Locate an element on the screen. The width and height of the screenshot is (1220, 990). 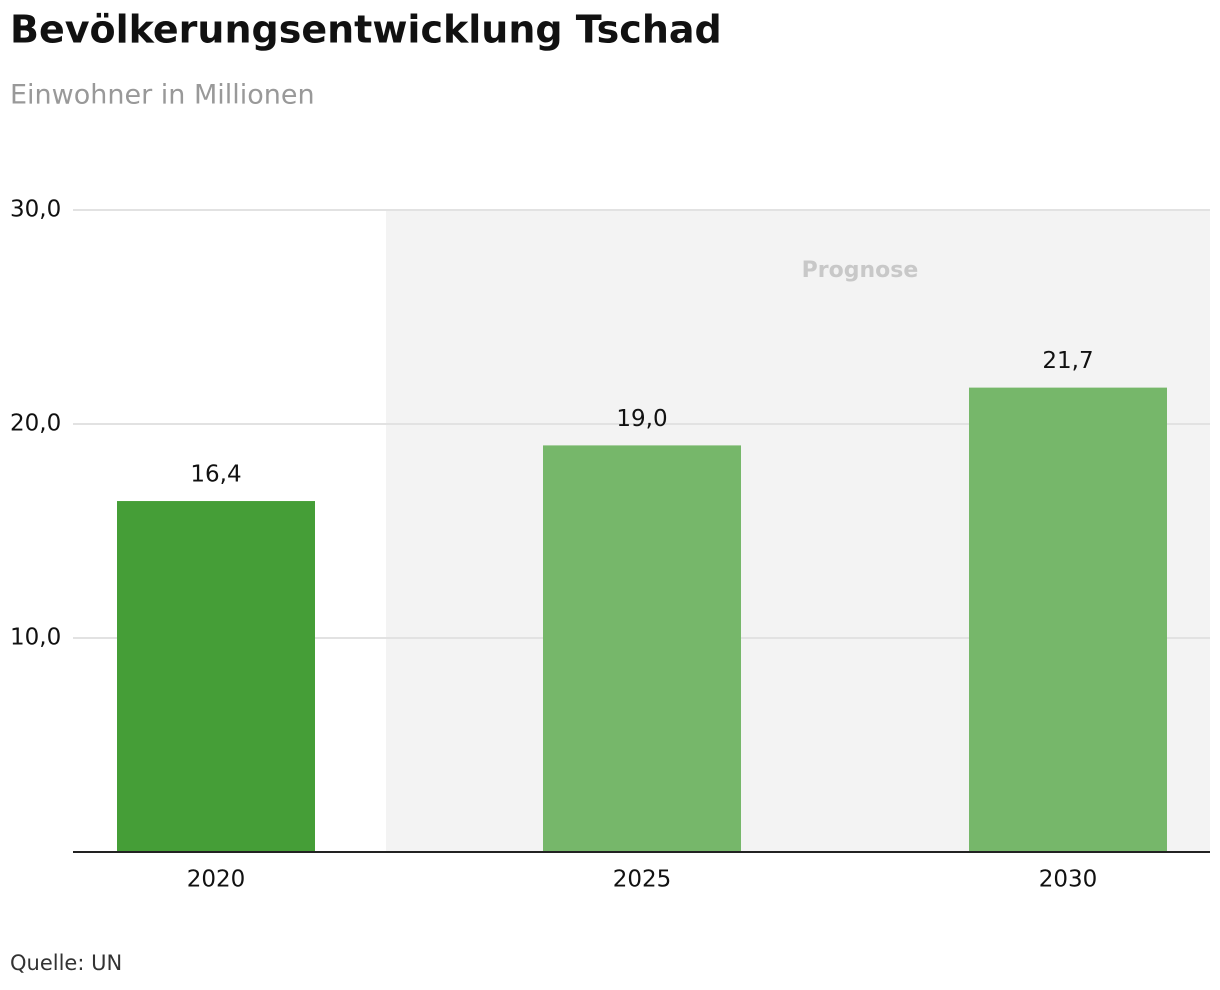
value-label: 19,0 is located at coordinates (641, 419).